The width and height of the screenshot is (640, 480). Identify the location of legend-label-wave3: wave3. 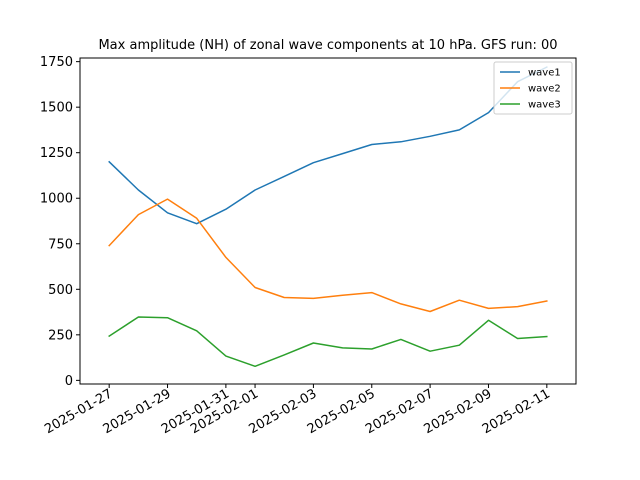
(544, 105).